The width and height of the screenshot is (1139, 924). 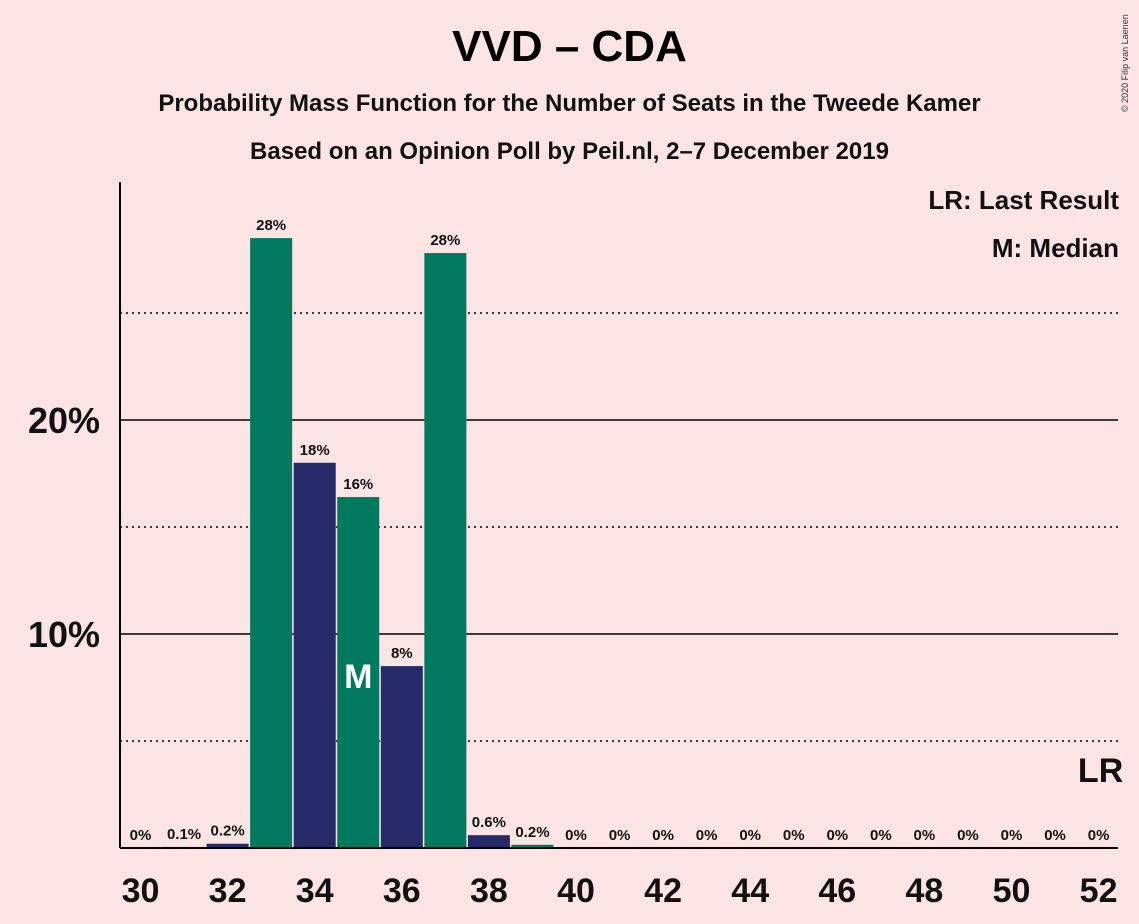 I want to click on x-tick-label: 30, so click(x=141, y=891).